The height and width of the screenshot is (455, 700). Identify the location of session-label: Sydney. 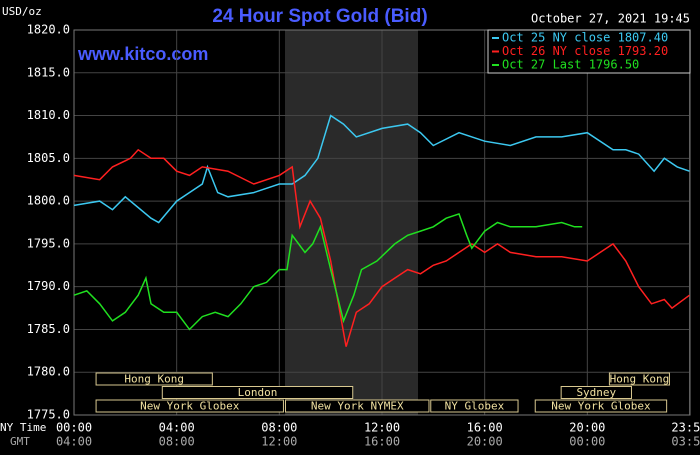
(596, 392).